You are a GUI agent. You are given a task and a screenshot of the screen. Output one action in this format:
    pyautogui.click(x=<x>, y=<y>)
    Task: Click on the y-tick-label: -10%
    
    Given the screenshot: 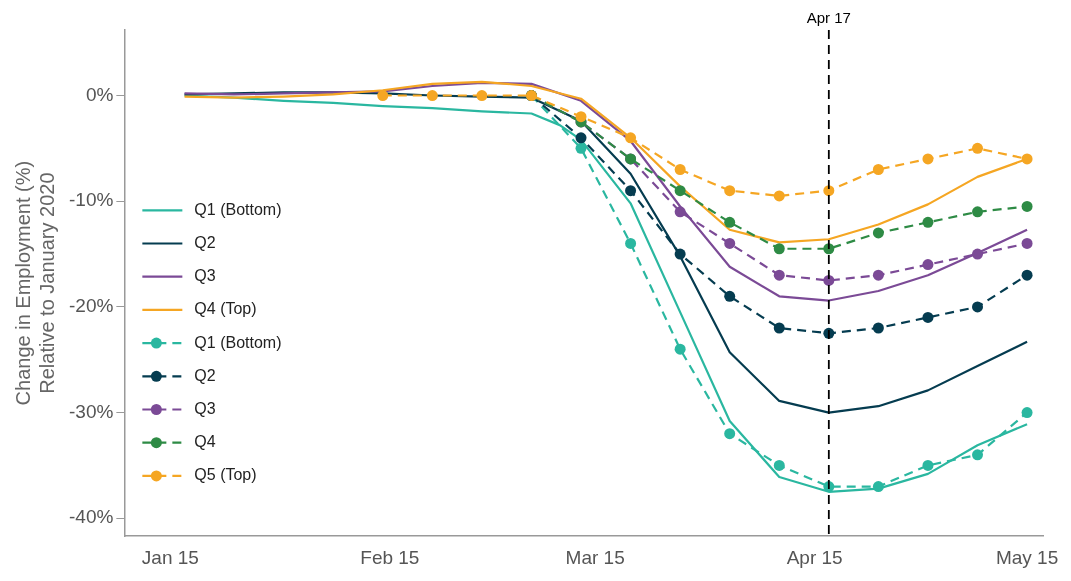 What is the action you would take?
    pyautogui.click(x=91, y=200)
    